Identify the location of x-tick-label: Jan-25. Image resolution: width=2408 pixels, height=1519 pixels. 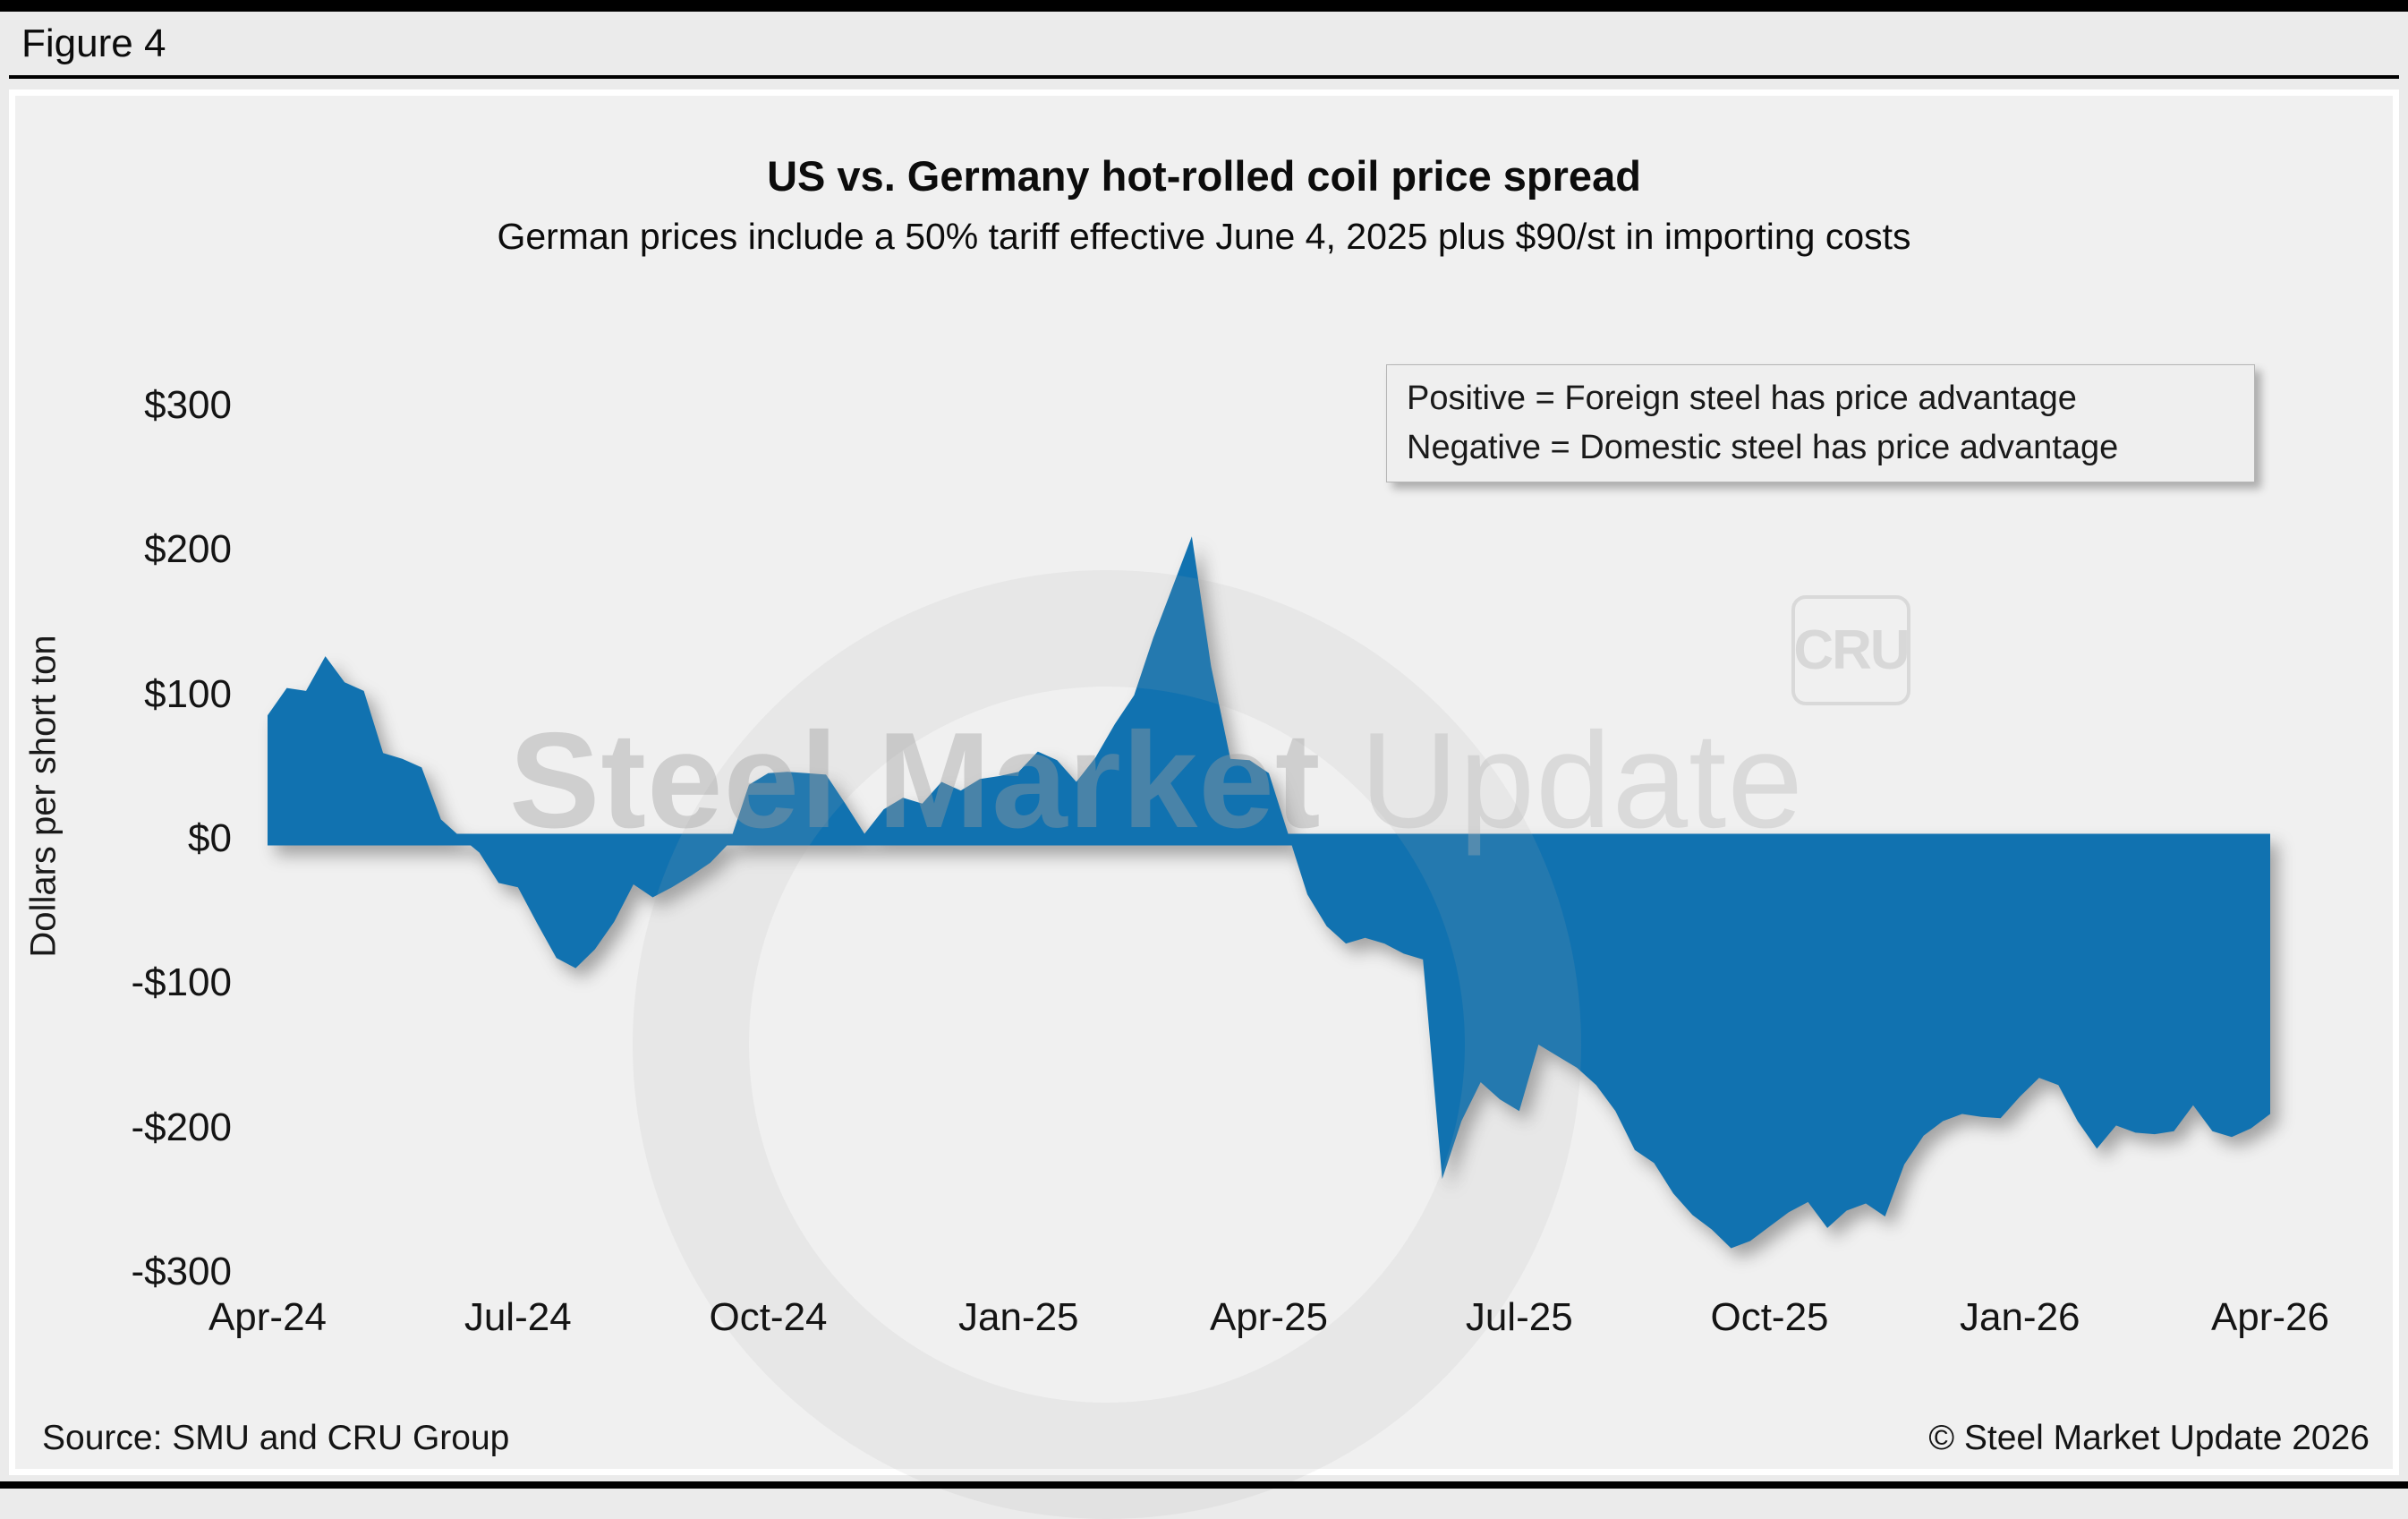
(1018, 1317).